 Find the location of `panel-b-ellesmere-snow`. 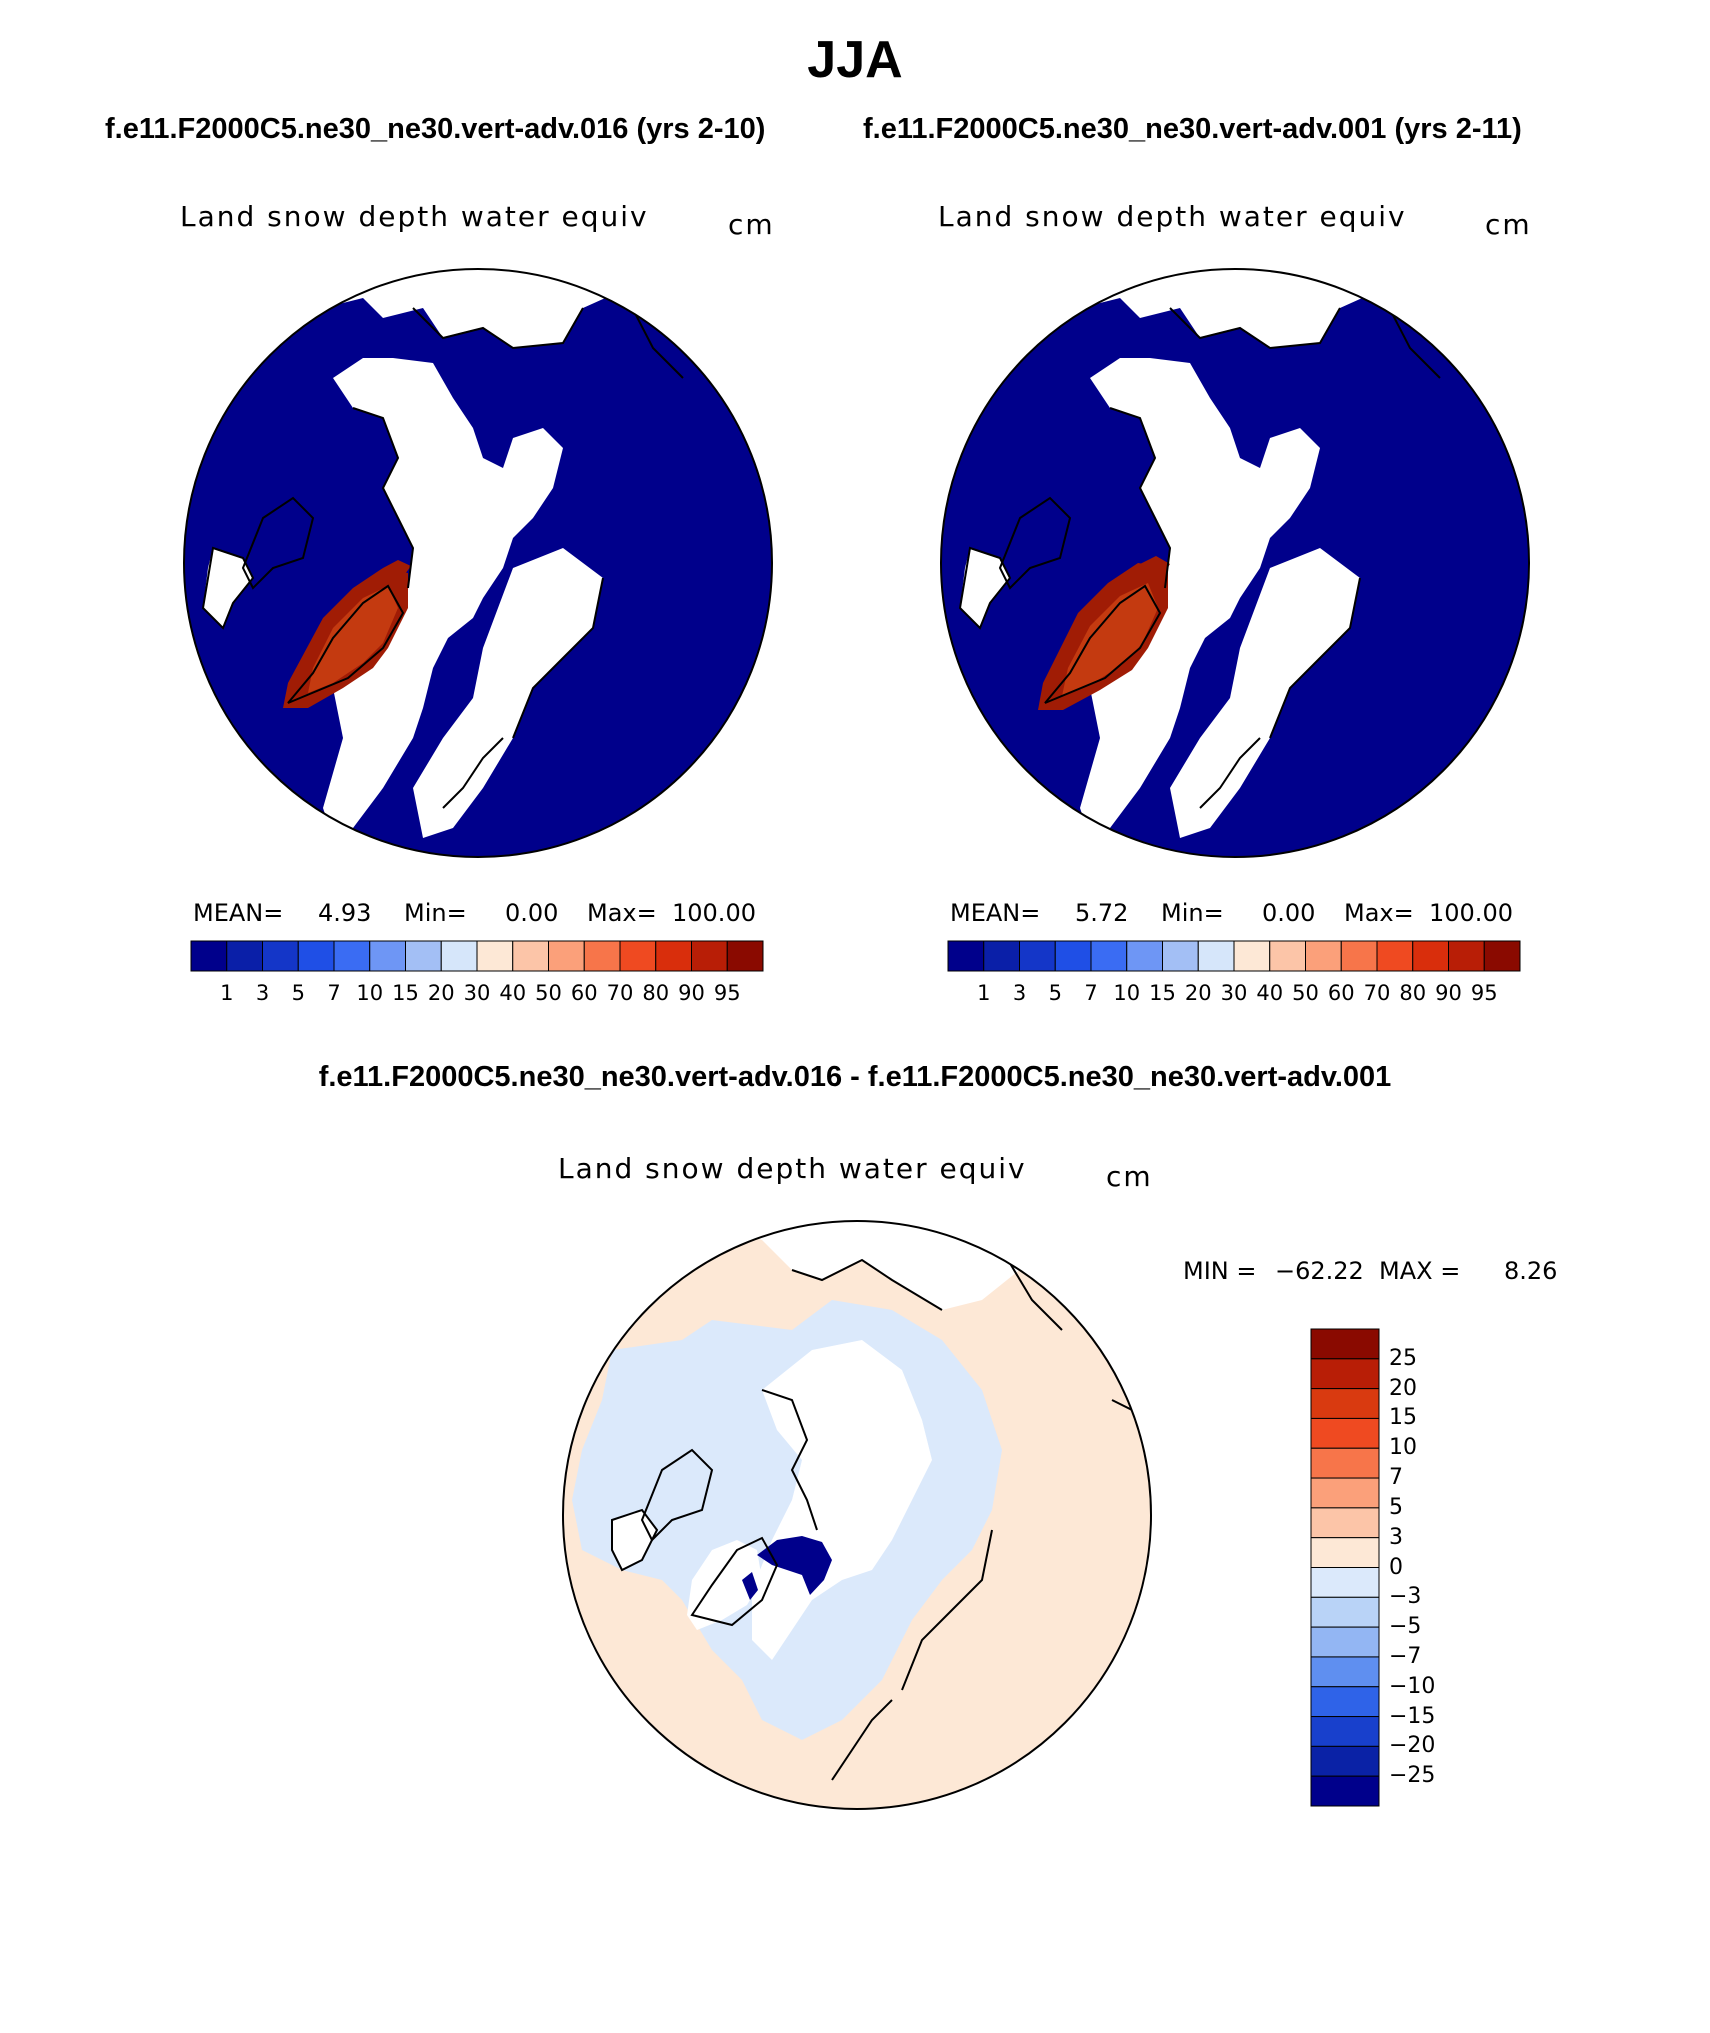

panel-b-ellesmere-snow is located at coordinates (1155, 565).